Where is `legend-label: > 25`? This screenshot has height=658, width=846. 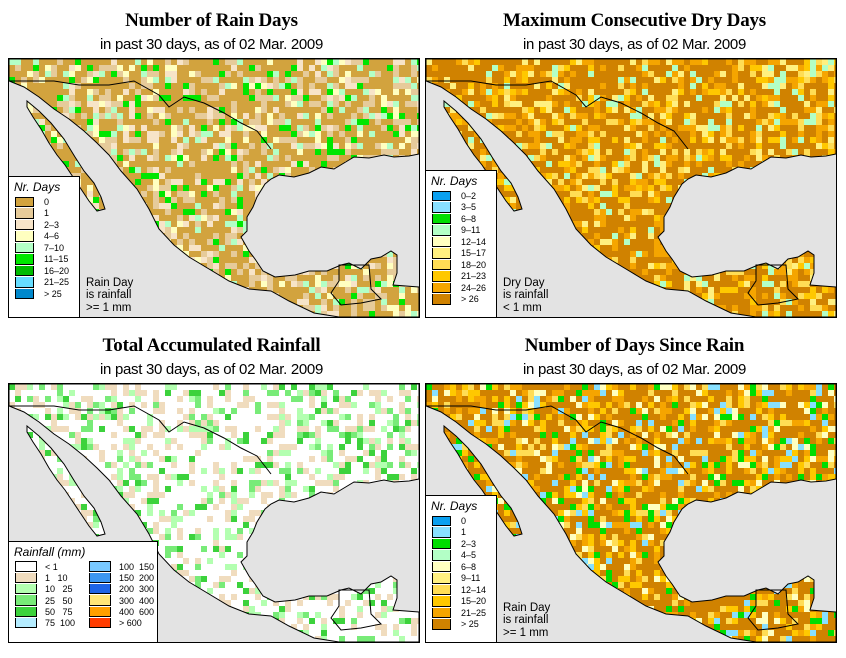 legend-label: > 25 is located at coordinates (53, 293).